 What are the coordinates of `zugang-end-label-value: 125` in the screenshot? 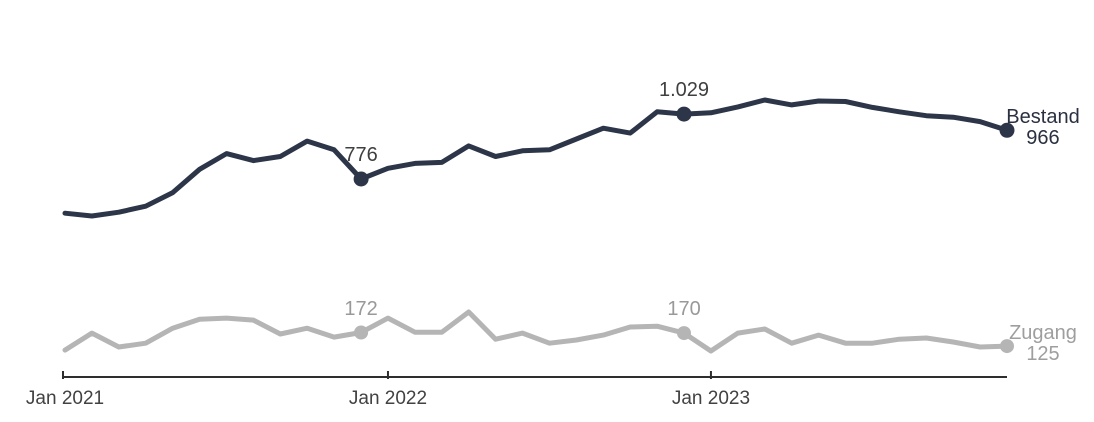 It's located at (1043, 354).